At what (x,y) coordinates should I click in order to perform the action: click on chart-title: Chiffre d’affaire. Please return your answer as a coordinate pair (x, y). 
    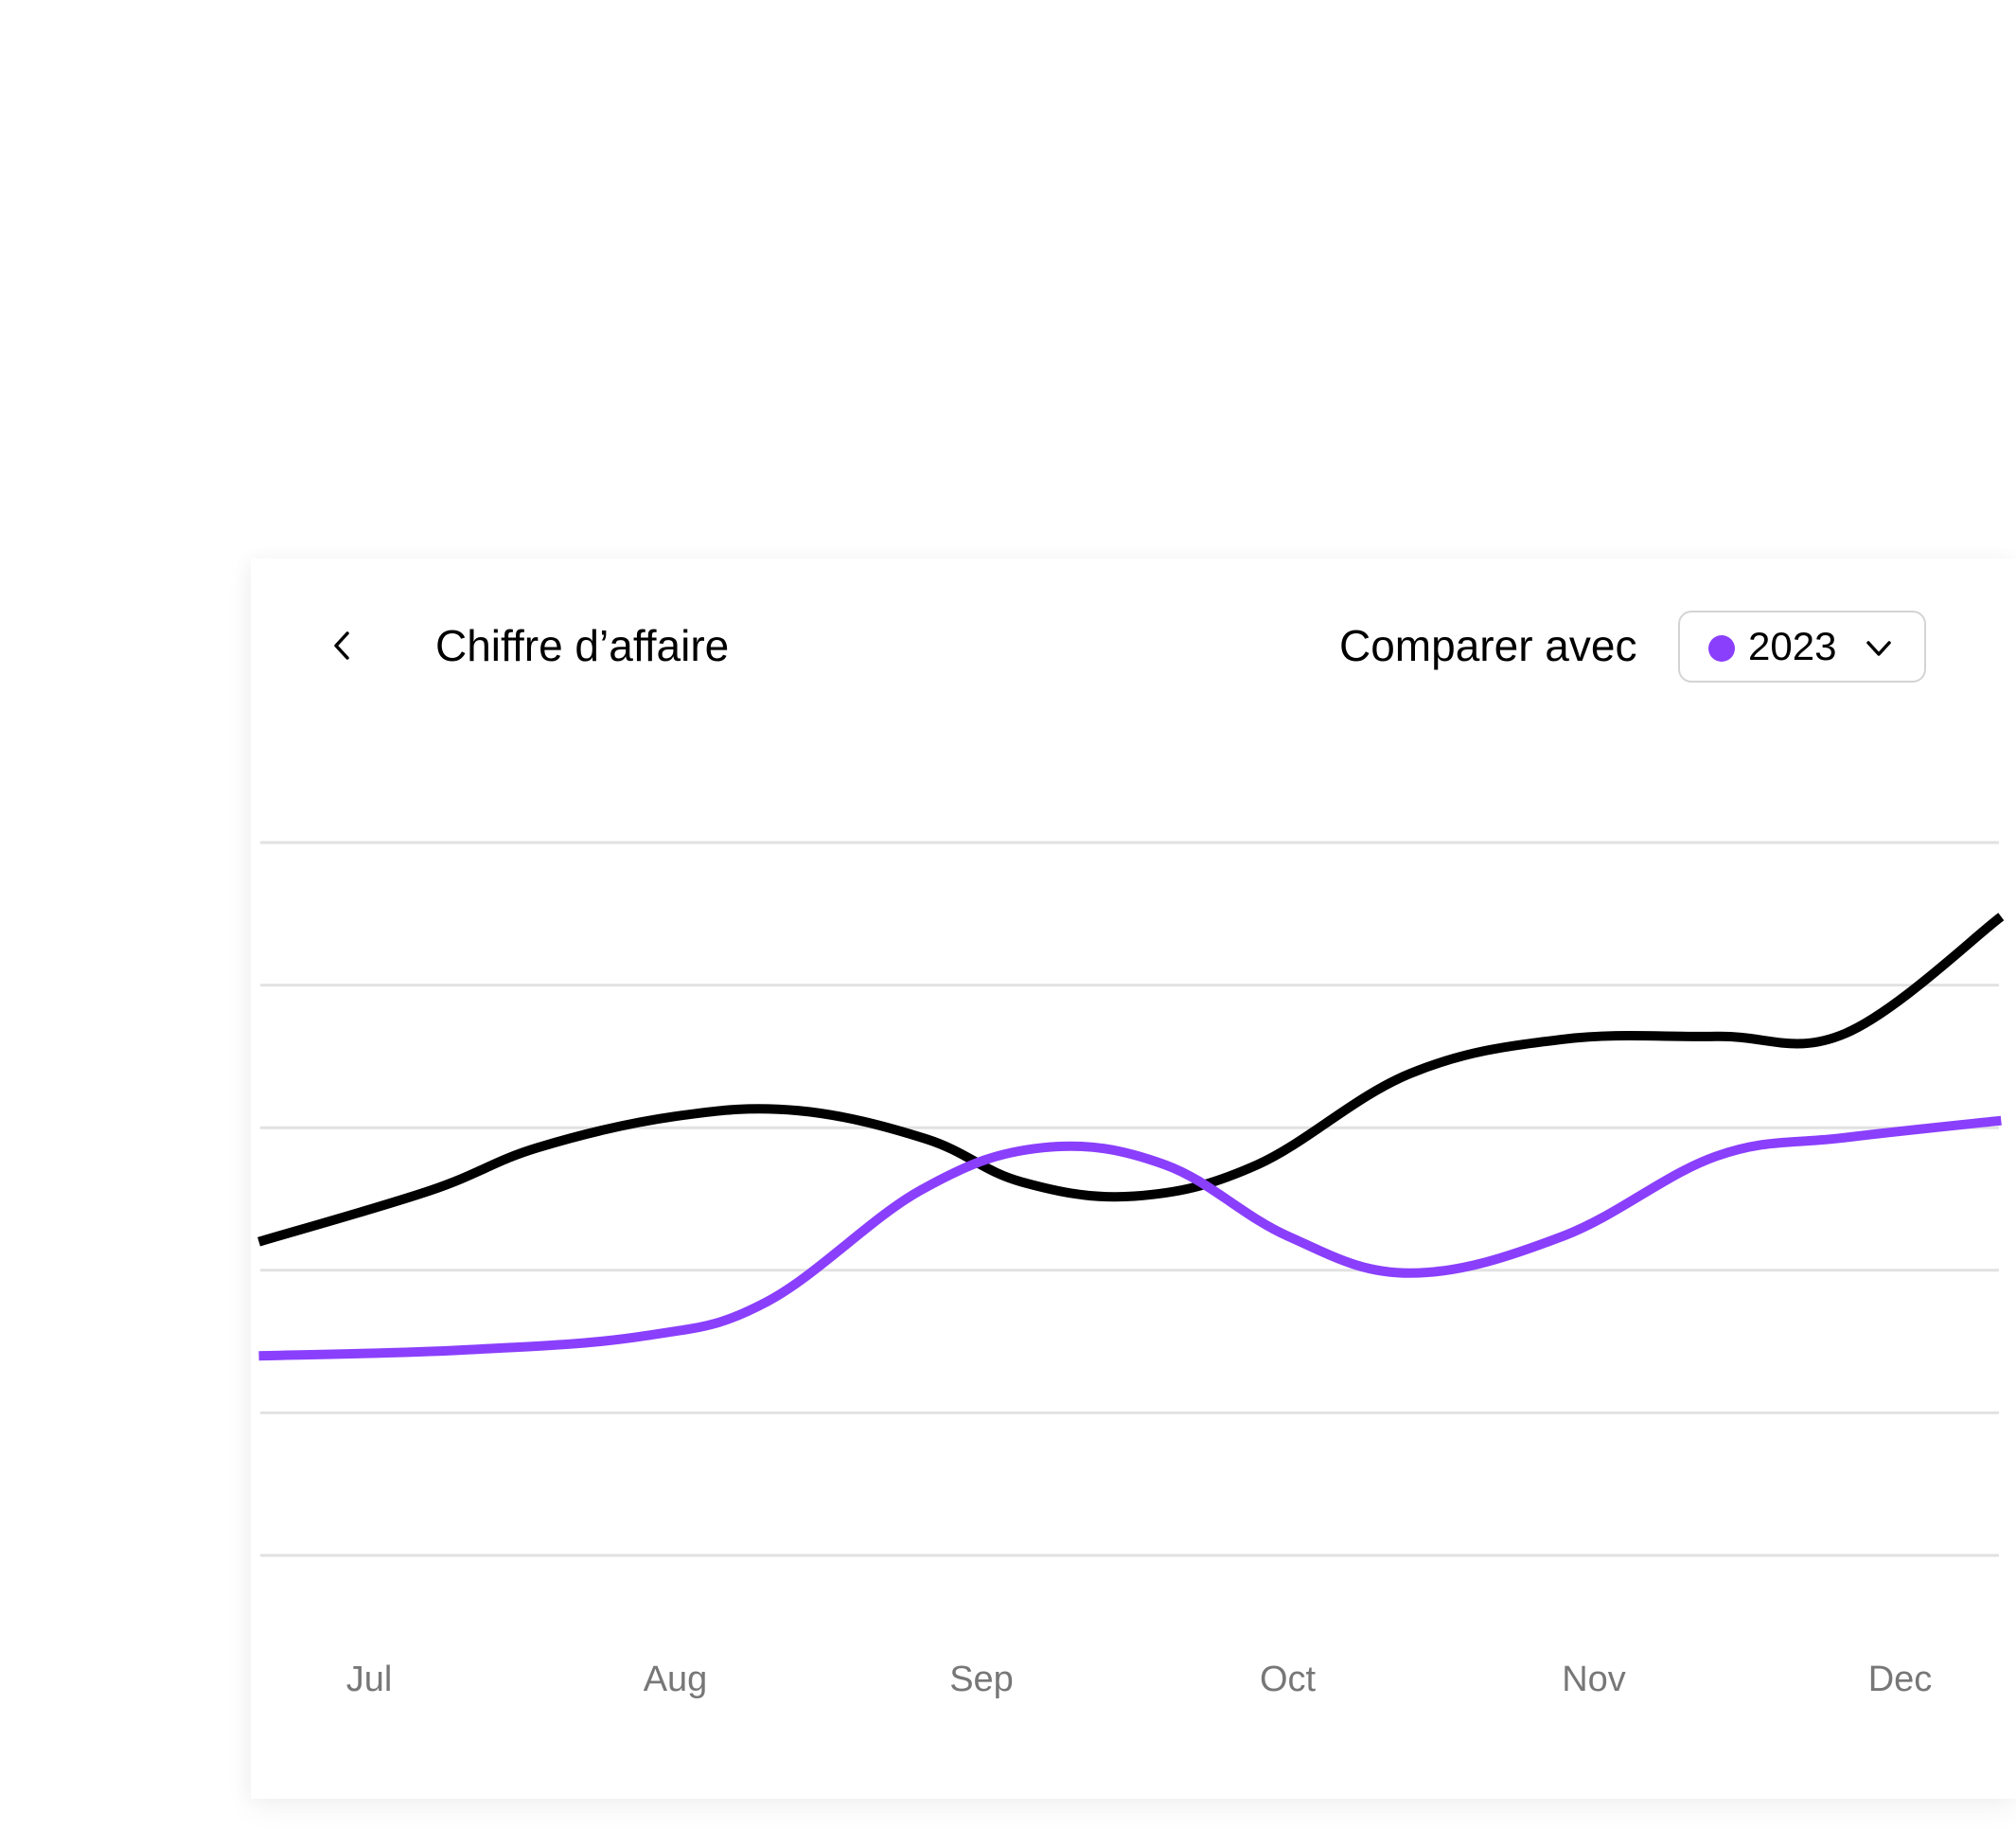
    Looking at the image, I should click on (582, 645).